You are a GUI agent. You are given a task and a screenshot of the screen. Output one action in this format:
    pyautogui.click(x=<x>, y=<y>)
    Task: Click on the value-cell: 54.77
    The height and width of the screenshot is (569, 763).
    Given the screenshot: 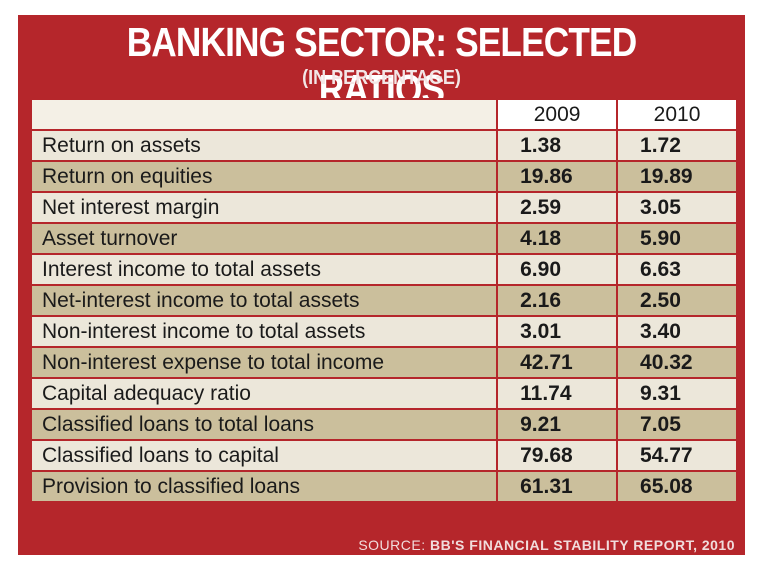 What is the action you would take?
    pyautogui.click(x=677, y=455)
    